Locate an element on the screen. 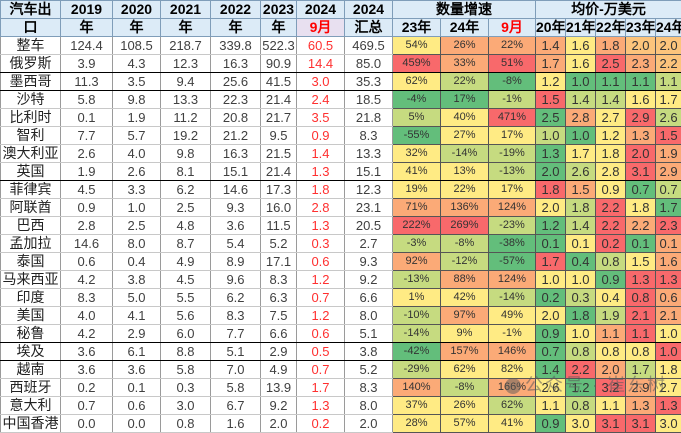 The height and width of the screenshot is (433, 681). price-cell: 0.8 is located at coordinates (641, 298).